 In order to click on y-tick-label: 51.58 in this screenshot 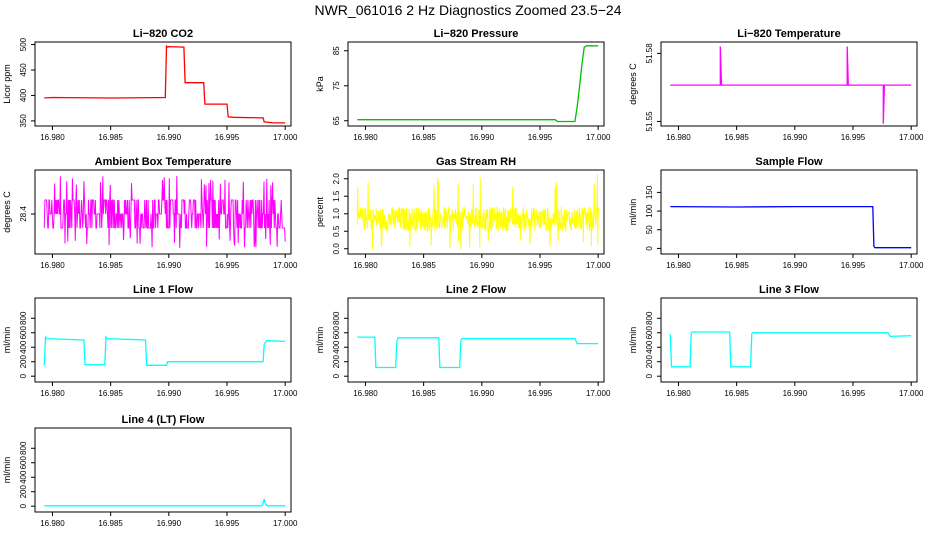, I will do `click(649, 53)`.